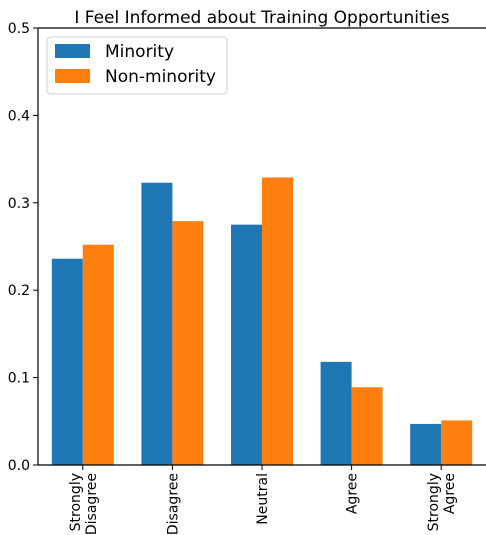  Describe the element at coordinates (173, 504) in the screenshot. I see `x-tick-label: Disagree` at that location.